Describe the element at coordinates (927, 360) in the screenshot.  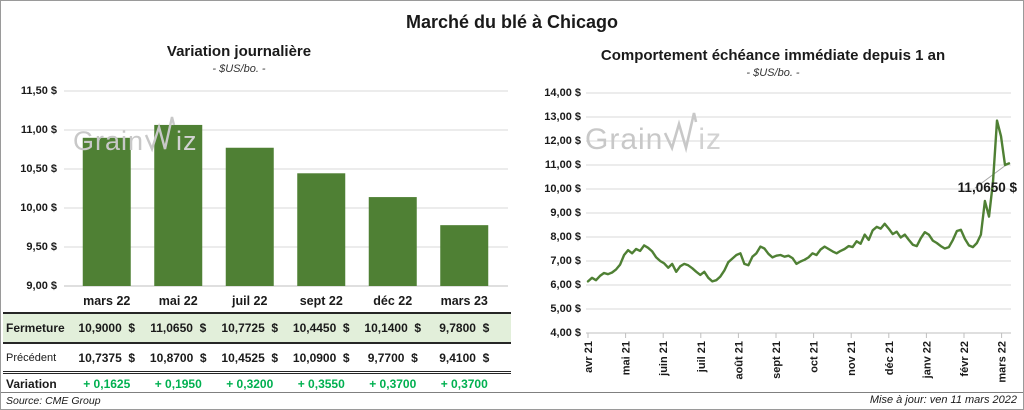
I see `line-chart-x-tick-label: janv 22` at that location.